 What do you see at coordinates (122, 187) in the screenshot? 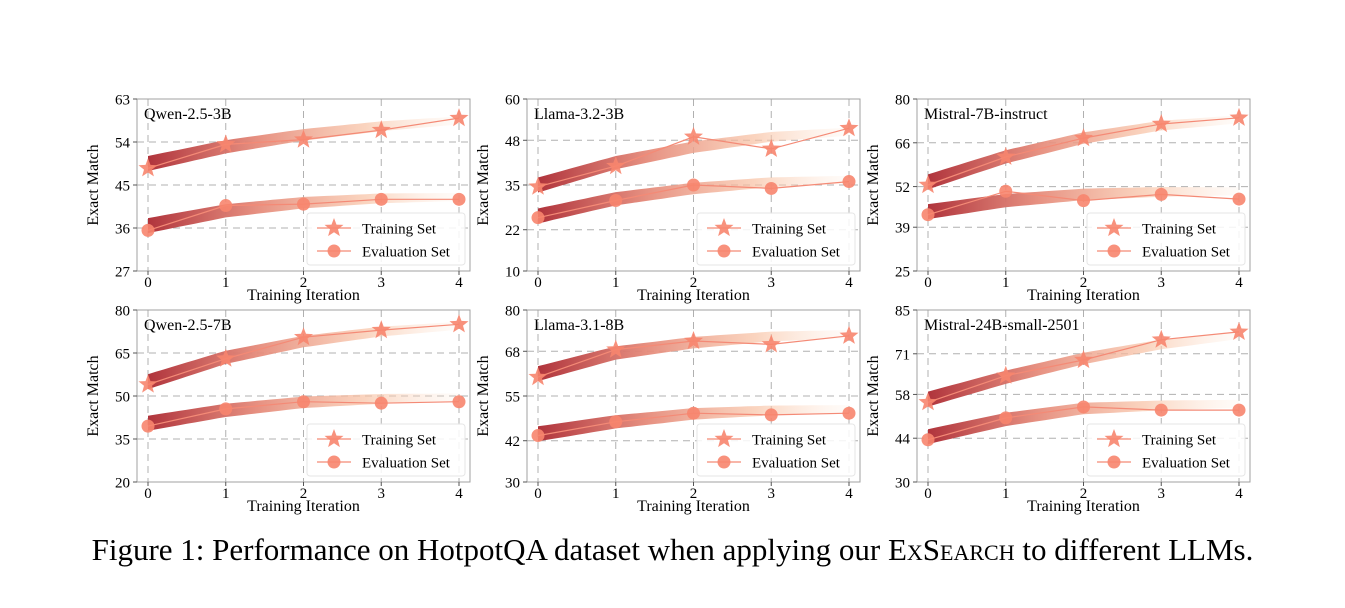
I see `y-tick-label: 45` at bounding box center [122, 187].